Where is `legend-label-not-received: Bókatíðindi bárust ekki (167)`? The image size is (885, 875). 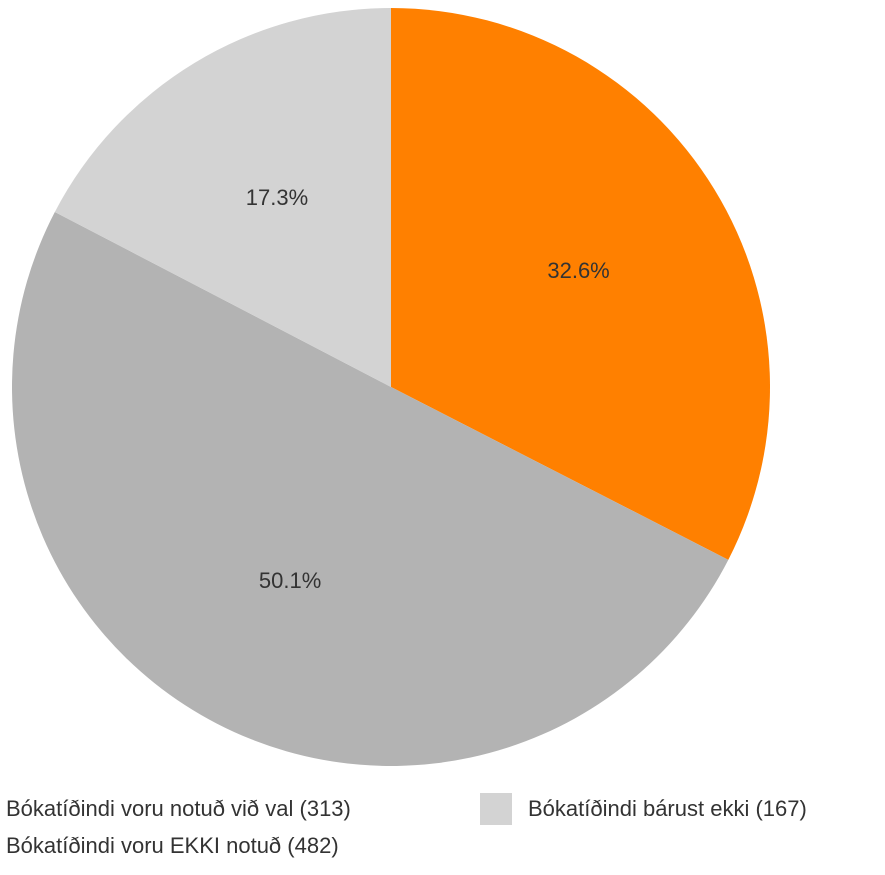 legend-label-not-received: Bókatíðindi bárust ekki (167) is located at coordinates (667, 808).